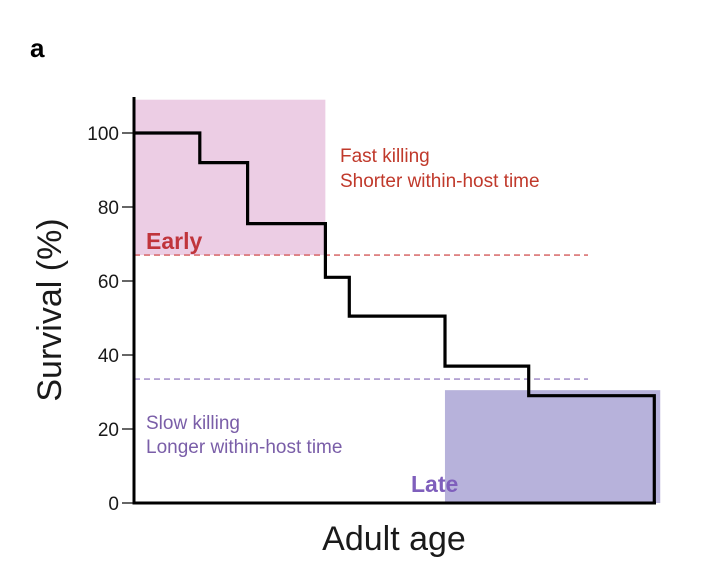 This screenshot has height=561, width=702. What do you see at coordinates (108, 282) in the screenshot?
I see `y-tick-label-60: 60` at bounding box center [108, 282].